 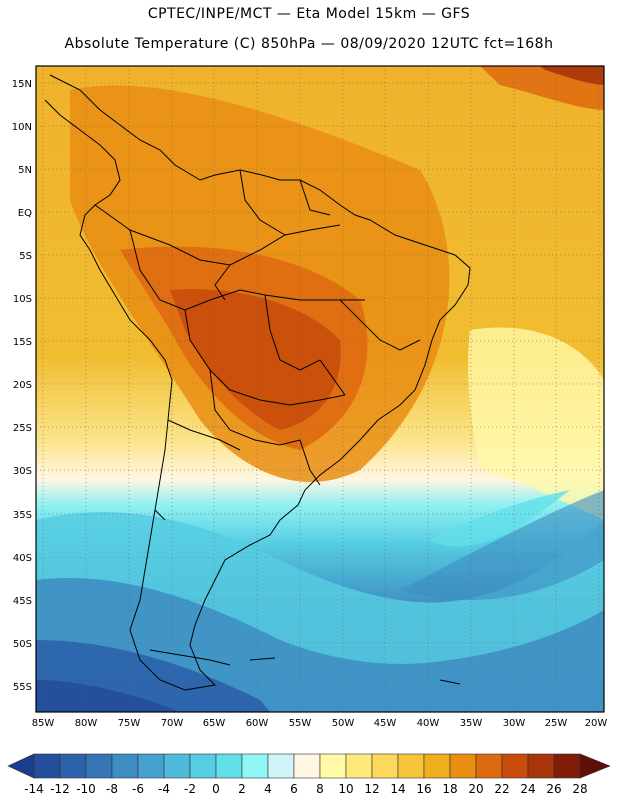 What do you see at coordinates (43, 723) in the screenshot?
I see `lon-label: 85W` at bounding box center [43, 723].